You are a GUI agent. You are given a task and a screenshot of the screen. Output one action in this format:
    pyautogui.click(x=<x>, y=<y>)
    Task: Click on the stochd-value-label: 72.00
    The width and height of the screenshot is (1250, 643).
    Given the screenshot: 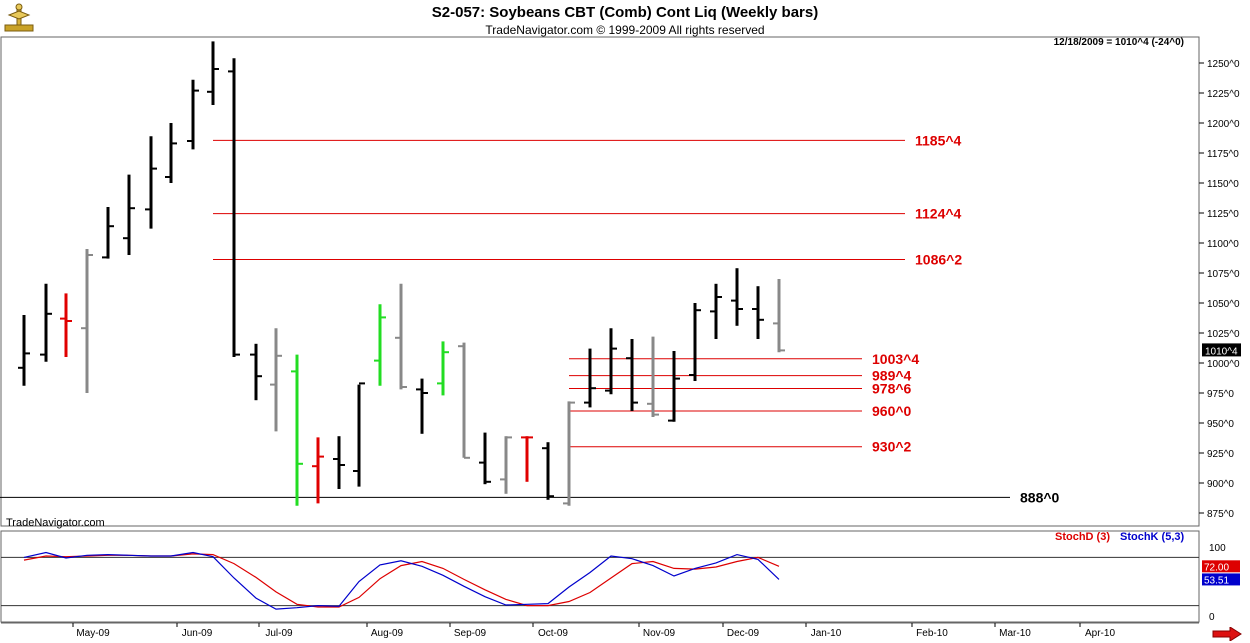 What is the action you would take?
    pyautogui.click(x=1216, y=567)
    